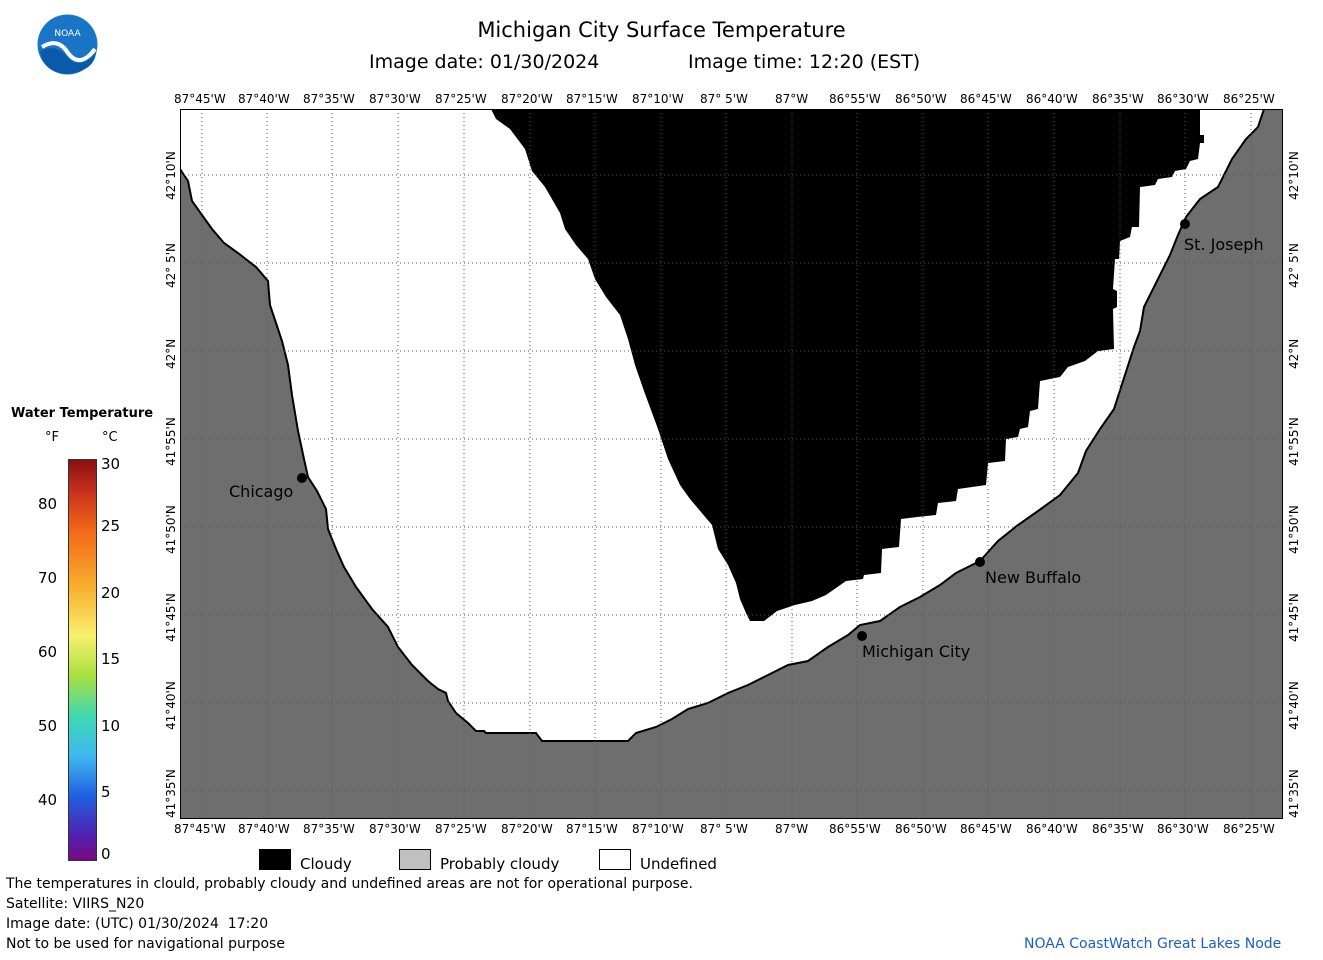 The image size is (1323, 960). I want to click on probably-cloudy-label: Probably cloudy, so click(500, 864).